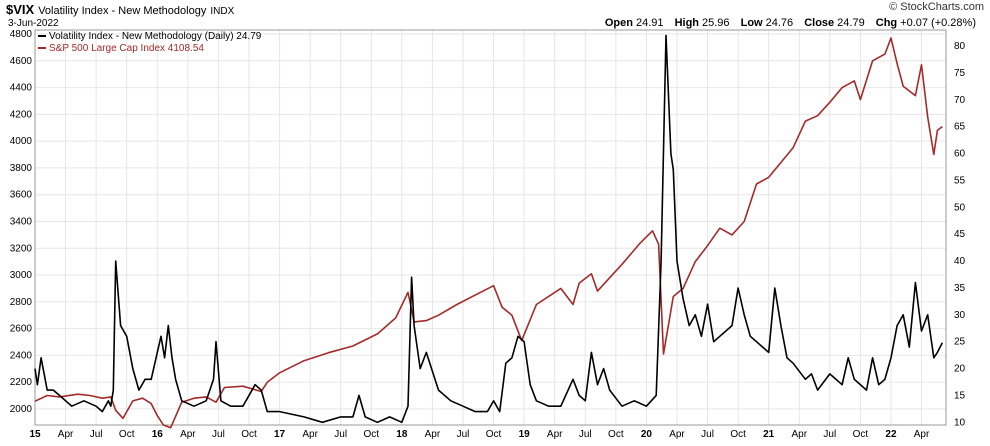  What do you see at coordinates (960, 288) in the screenshot?
I see `right-tick-label: 35` at bounding box center [960, 288].